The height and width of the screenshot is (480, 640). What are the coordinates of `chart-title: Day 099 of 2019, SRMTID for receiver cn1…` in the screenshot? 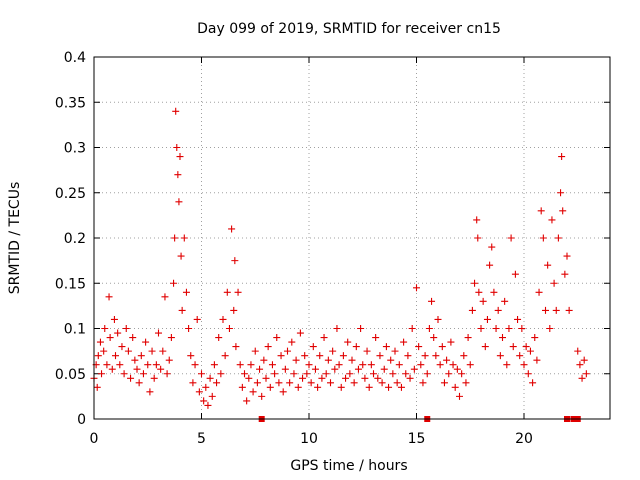 It's located at (349, 29).